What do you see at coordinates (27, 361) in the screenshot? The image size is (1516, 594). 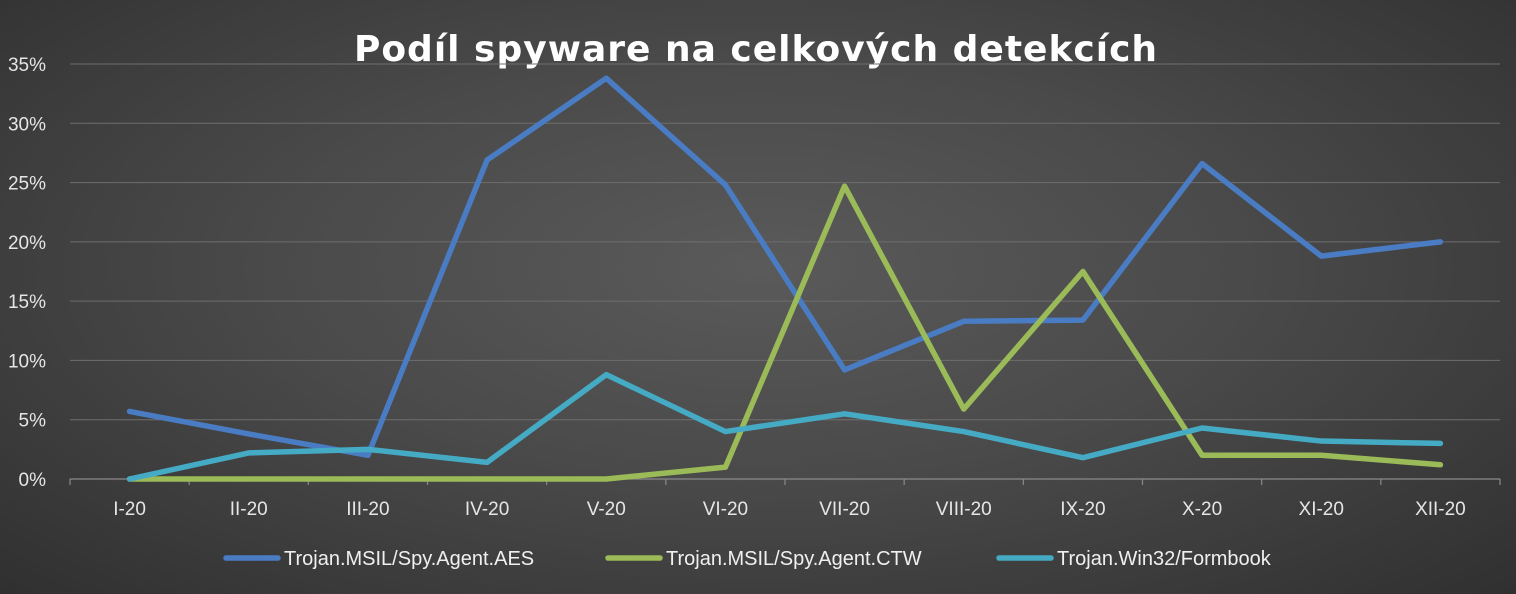 I see `y-tick-label: 10%` at bounding box center [27, 361].